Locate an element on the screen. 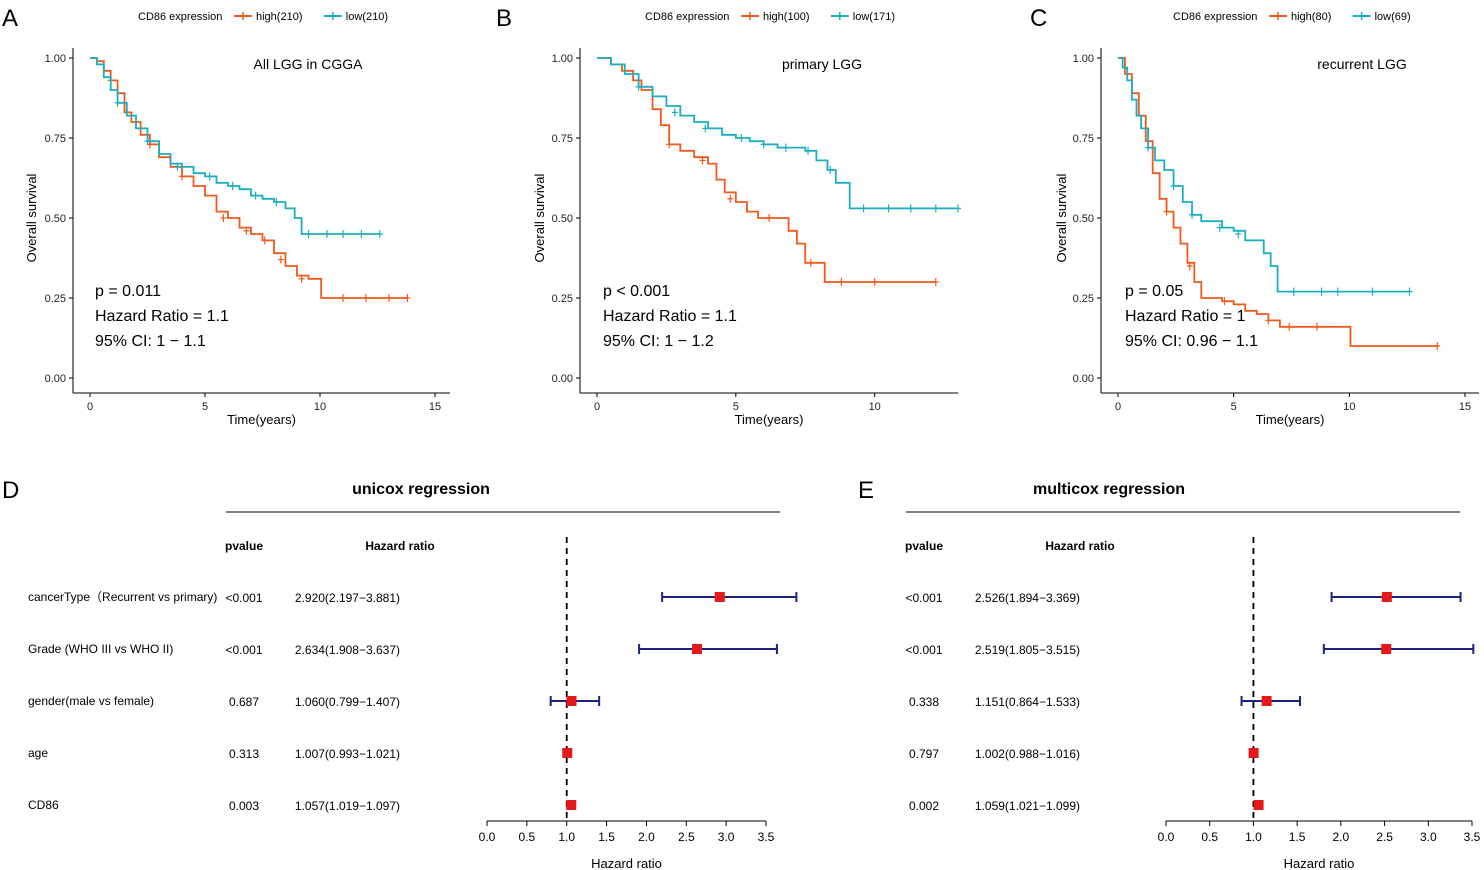 This screenshot has width=1484, height=870. row-hazard-ratio: 1.151(0.864−1.533) is located at coordinates (1027, 702).